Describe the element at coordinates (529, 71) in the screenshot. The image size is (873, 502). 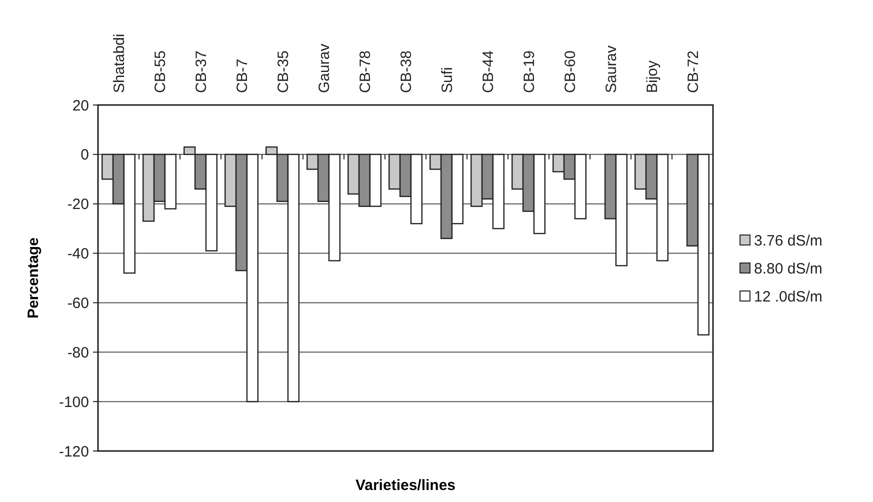
I see `x-tick-label: CB-19` at that location.